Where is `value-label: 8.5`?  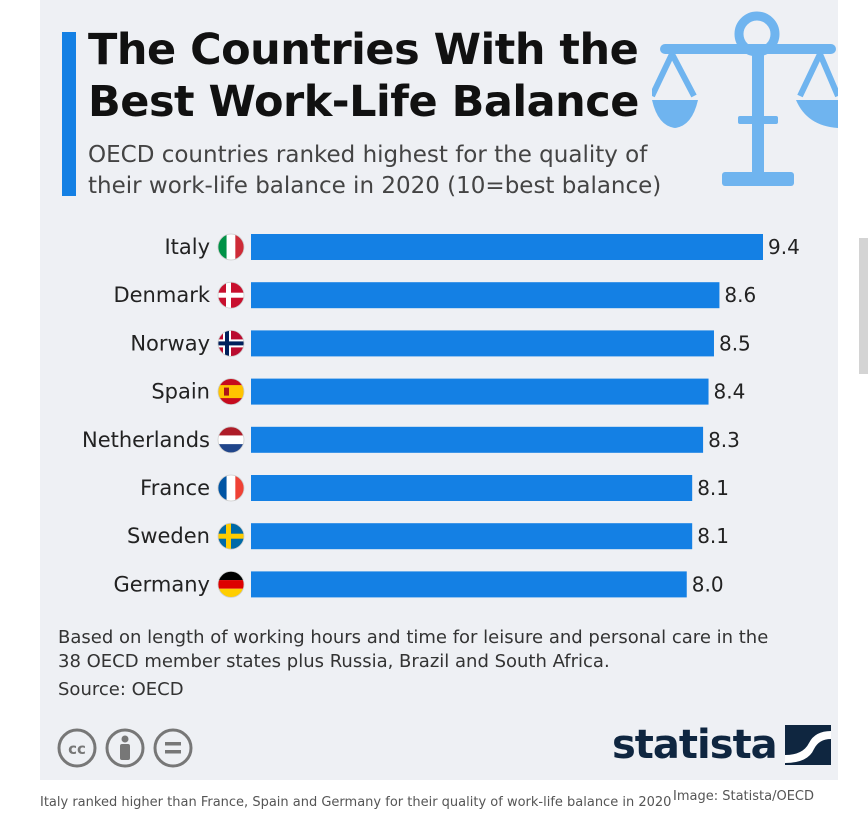
value-label: 8.5 is located at coordinates (735, 343).